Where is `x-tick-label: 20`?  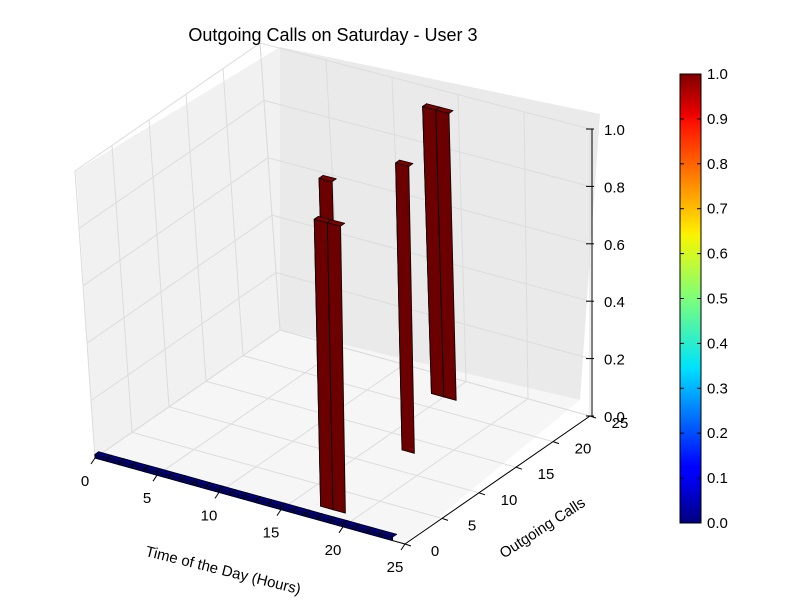 x-tick-label: 20 is located at coordinates (333, 550).